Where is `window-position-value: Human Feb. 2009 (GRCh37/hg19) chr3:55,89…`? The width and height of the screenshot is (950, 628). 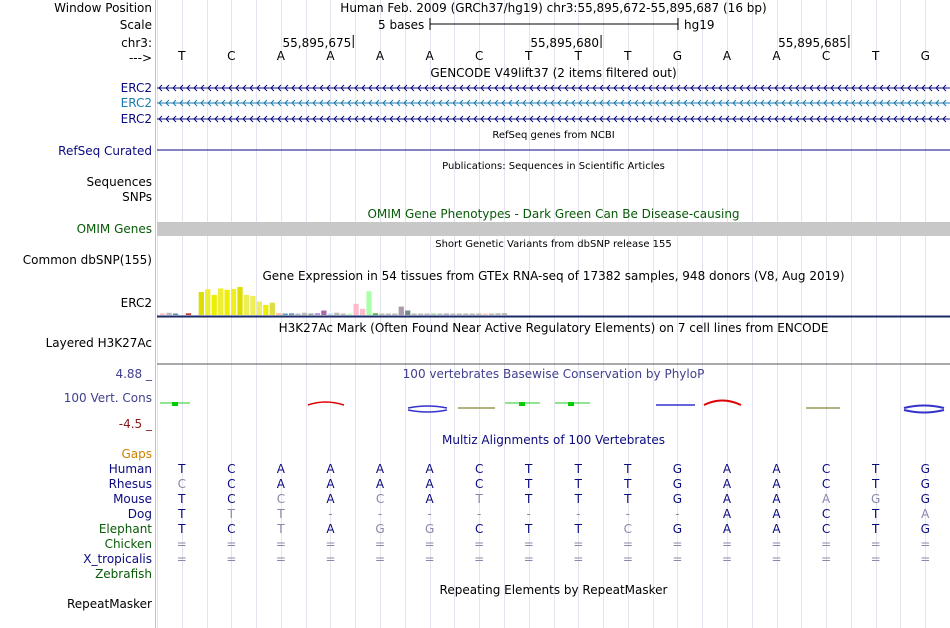 window-position-value: Human Feb. 2009 (GRCh37/hg19) chr3:55,89… is located at coordinates (553, 8).